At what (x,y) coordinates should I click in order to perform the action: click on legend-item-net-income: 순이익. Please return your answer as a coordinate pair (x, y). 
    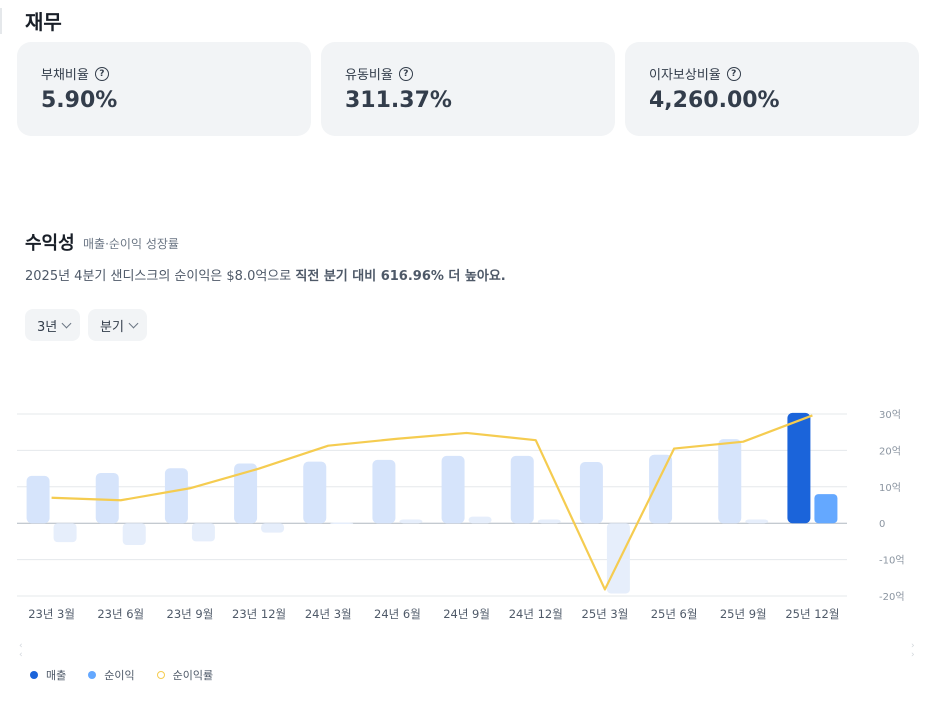
    Looking at the image, I should click on (111, 675).